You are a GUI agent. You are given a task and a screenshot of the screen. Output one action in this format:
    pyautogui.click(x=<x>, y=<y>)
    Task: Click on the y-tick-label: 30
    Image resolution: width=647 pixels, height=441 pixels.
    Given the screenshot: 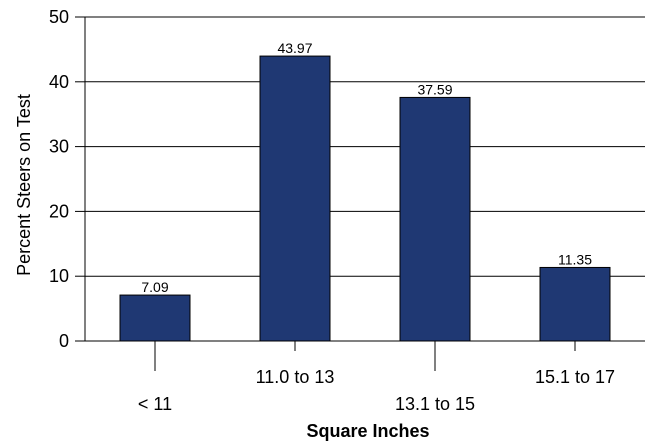 What is the action you would take?
    pyautogui.click(x=59, y=147)
    